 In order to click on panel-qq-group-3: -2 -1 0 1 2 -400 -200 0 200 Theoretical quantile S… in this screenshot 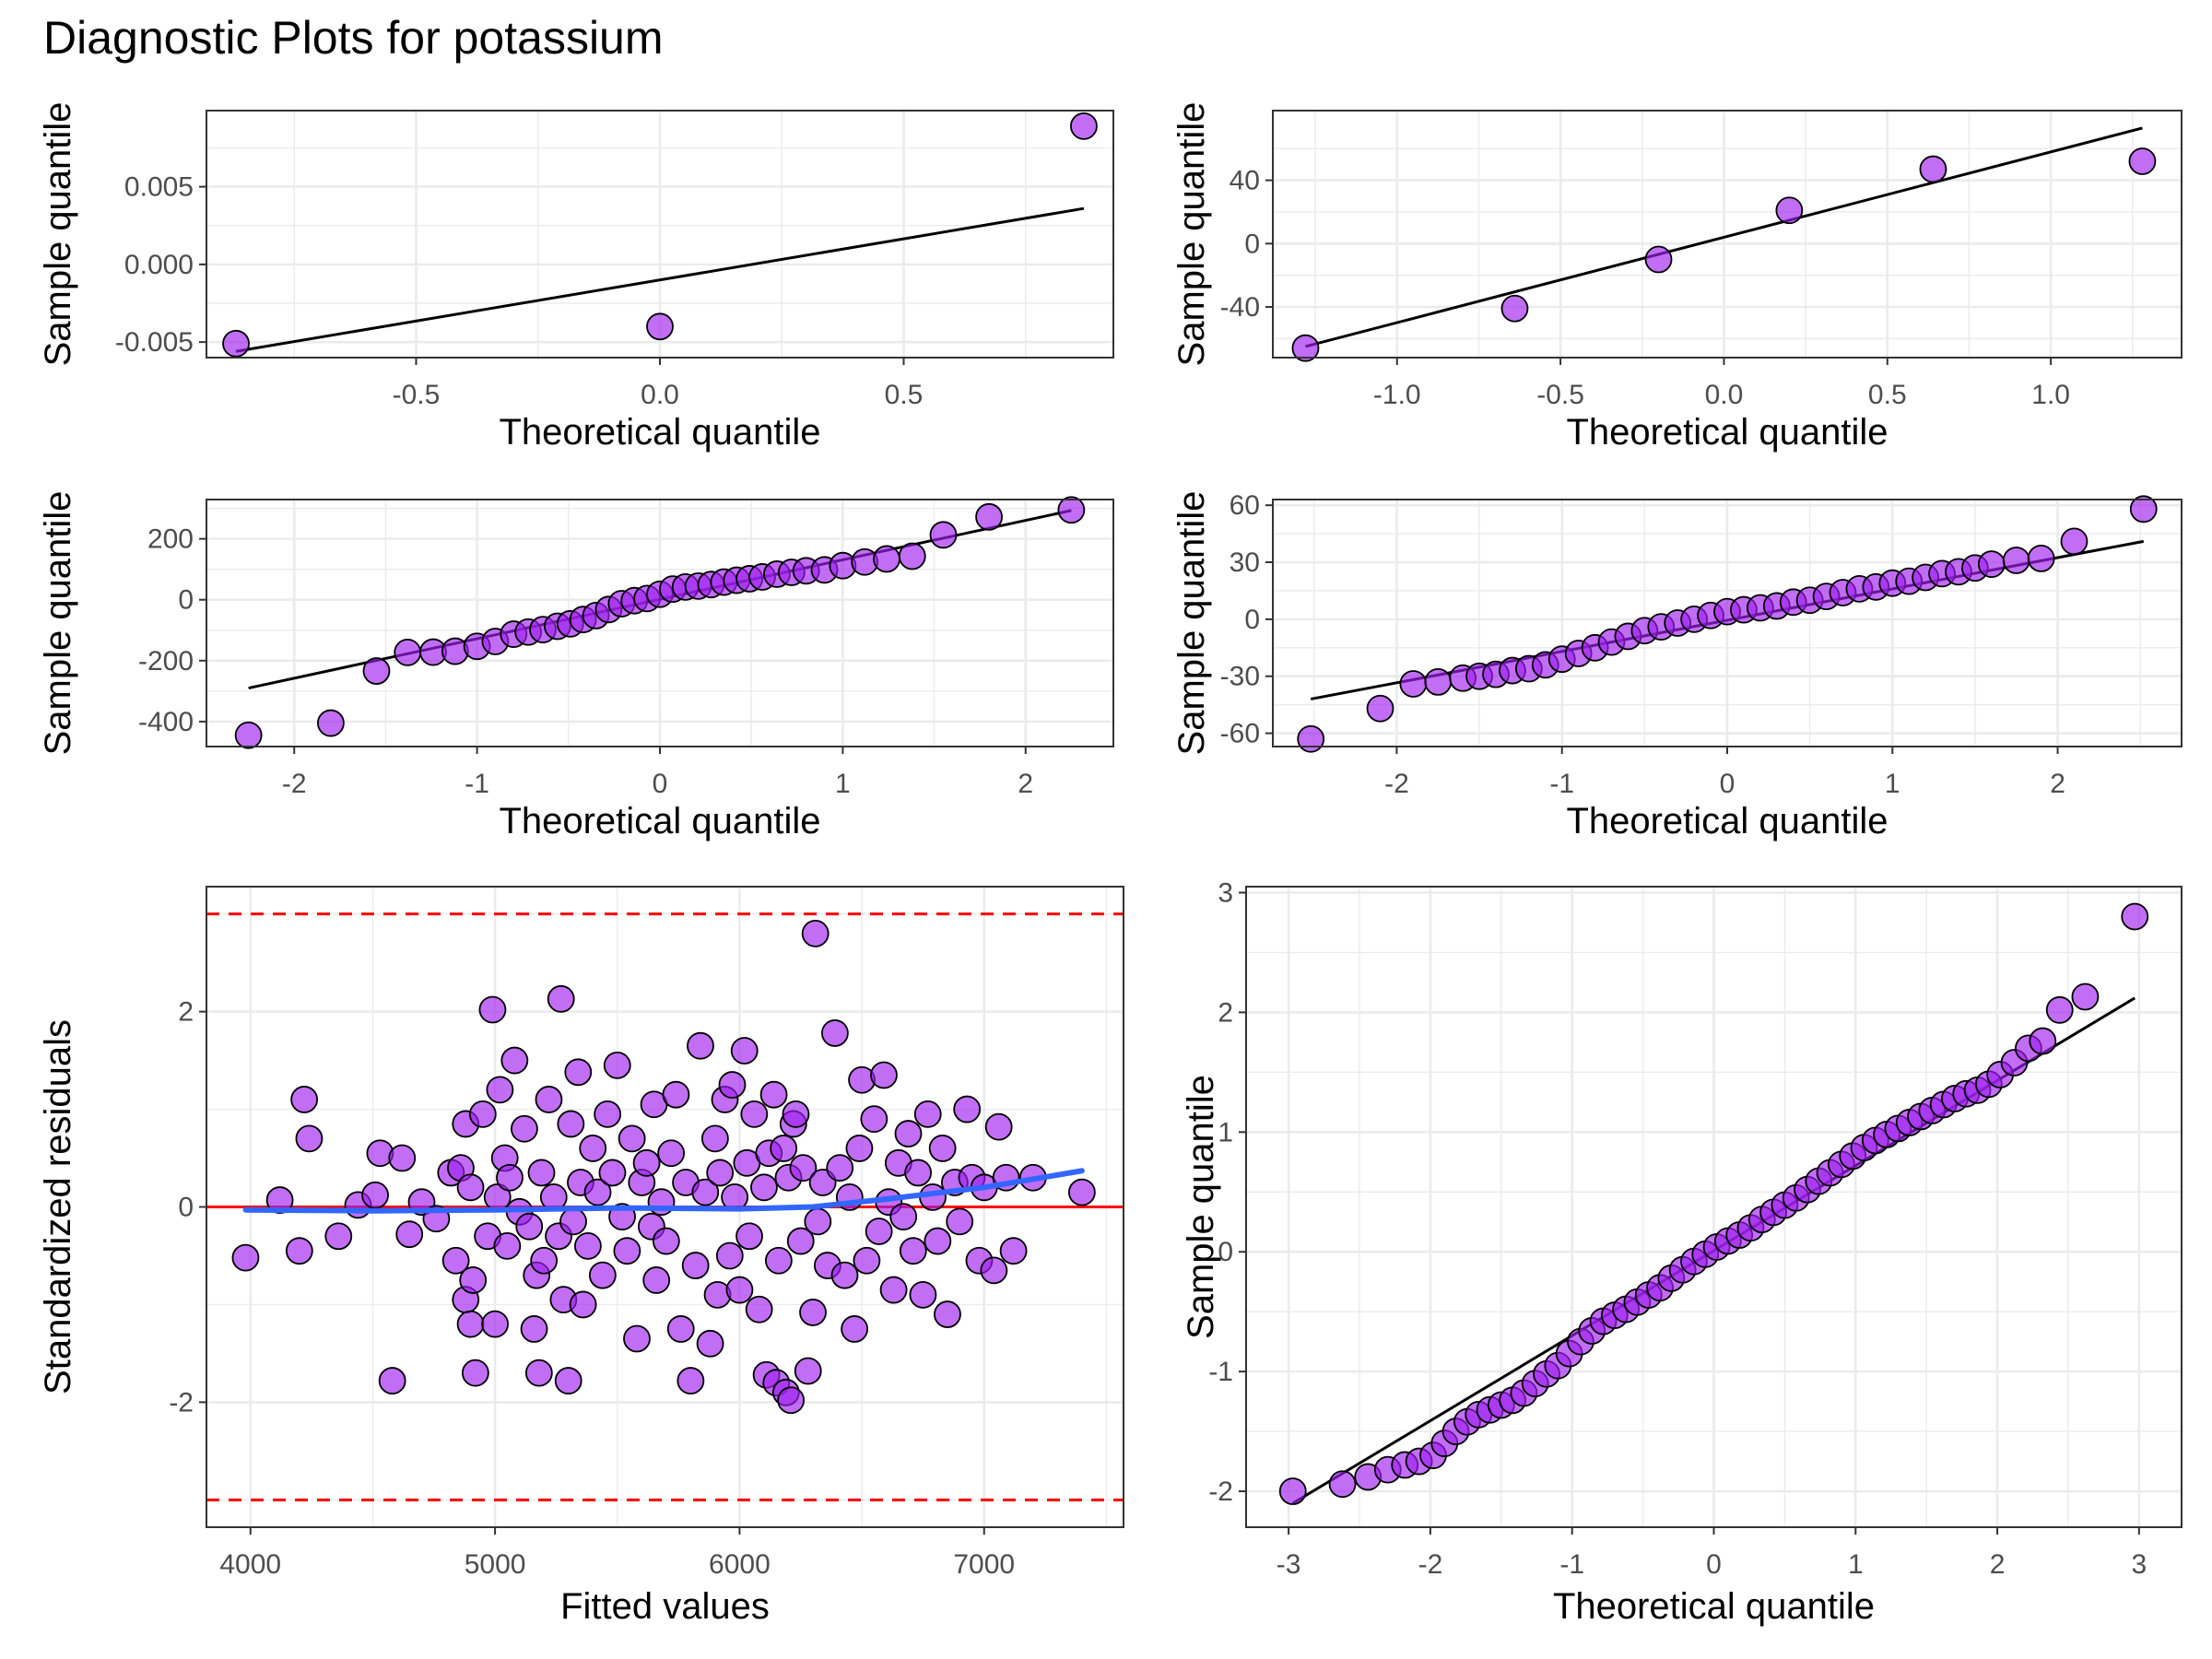, I will do `click(576, 666)`.